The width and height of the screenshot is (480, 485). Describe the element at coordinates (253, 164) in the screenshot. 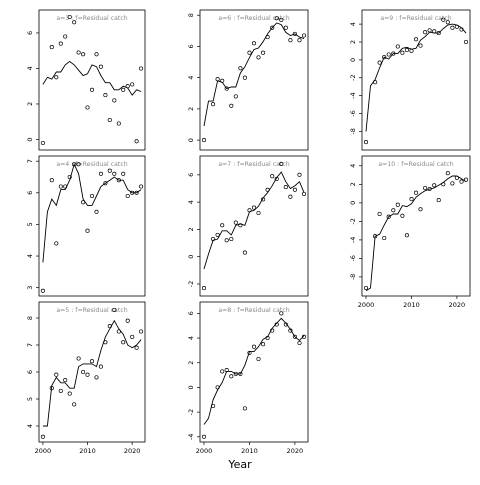

I see `panel-title: a=7 : f=Residual catch` at that location.